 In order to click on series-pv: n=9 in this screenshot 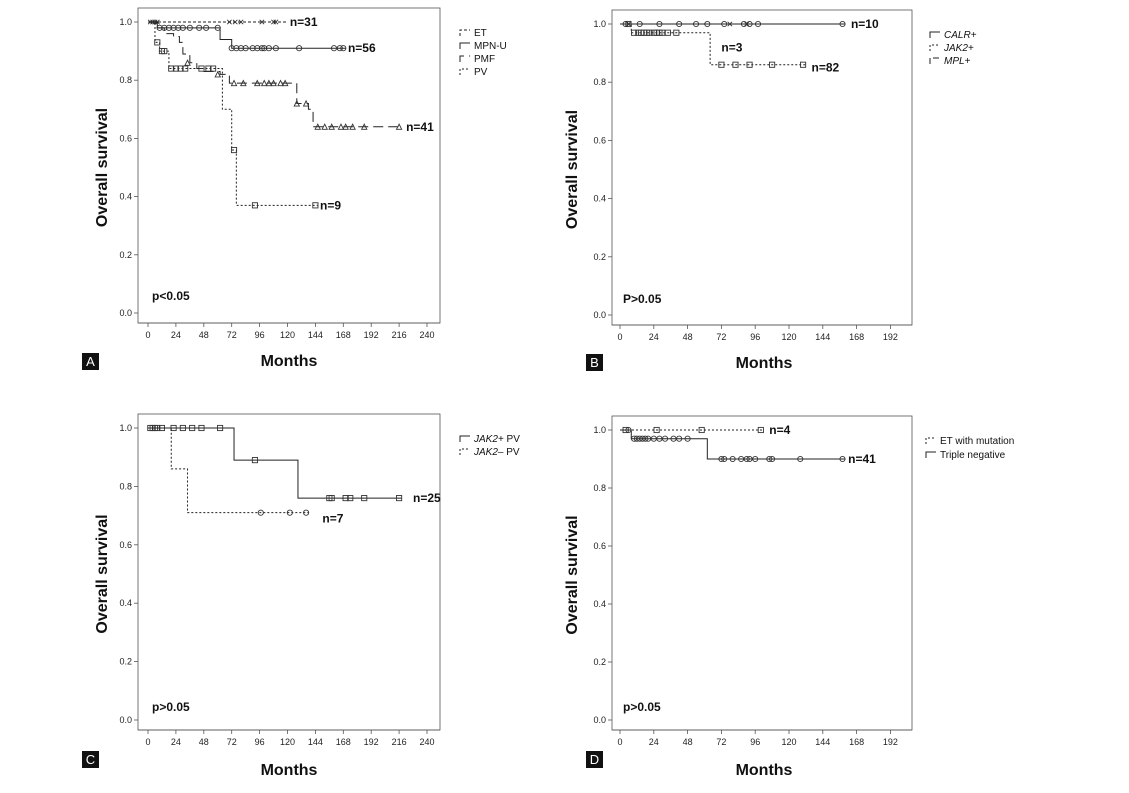, I will do `click(244, 116)`.